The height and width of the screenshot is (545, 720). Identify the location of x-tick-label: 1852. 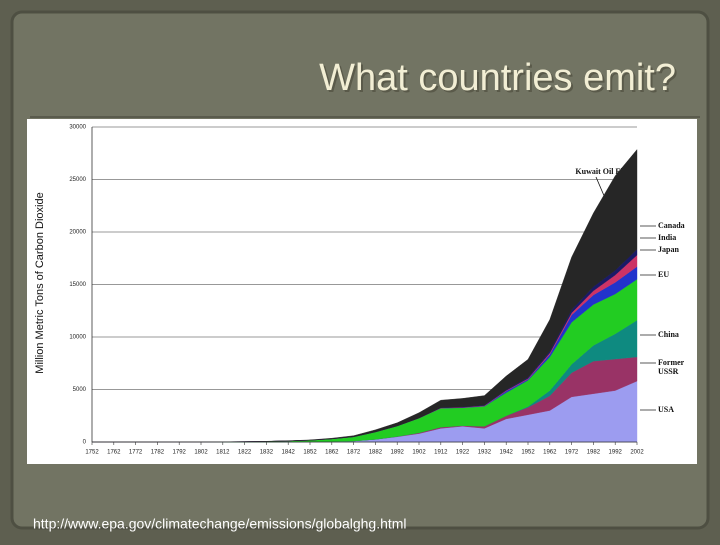
(310, 453).